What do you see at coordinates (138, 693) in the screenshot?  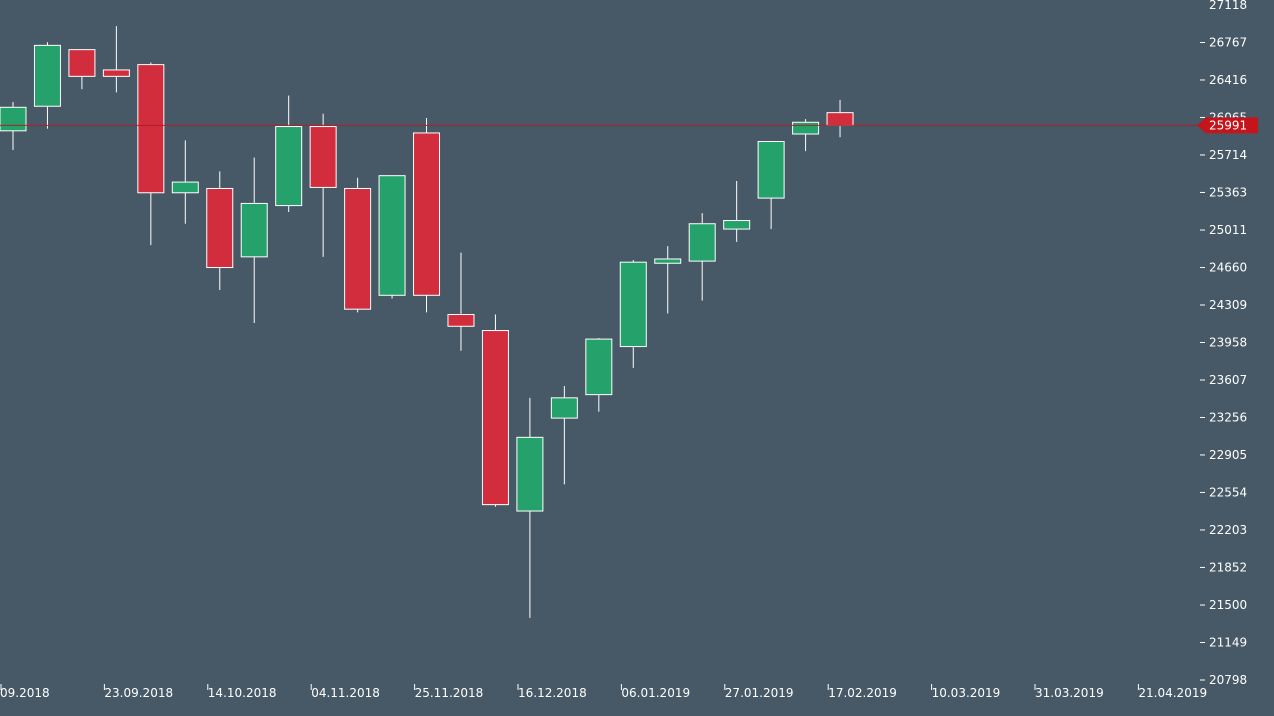 I see `x-tick-label: 23.09.2018` at bounding box center [138, 693].